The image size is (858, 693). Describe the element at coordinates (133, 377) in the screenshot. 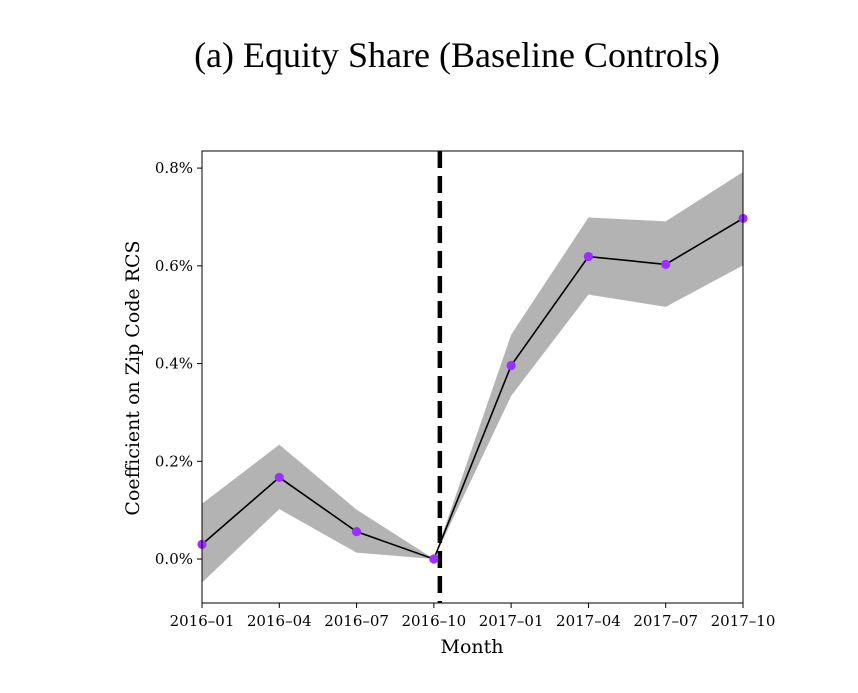

I see `y-axis-label: Coefficient on Zip Code RCS` at that location.